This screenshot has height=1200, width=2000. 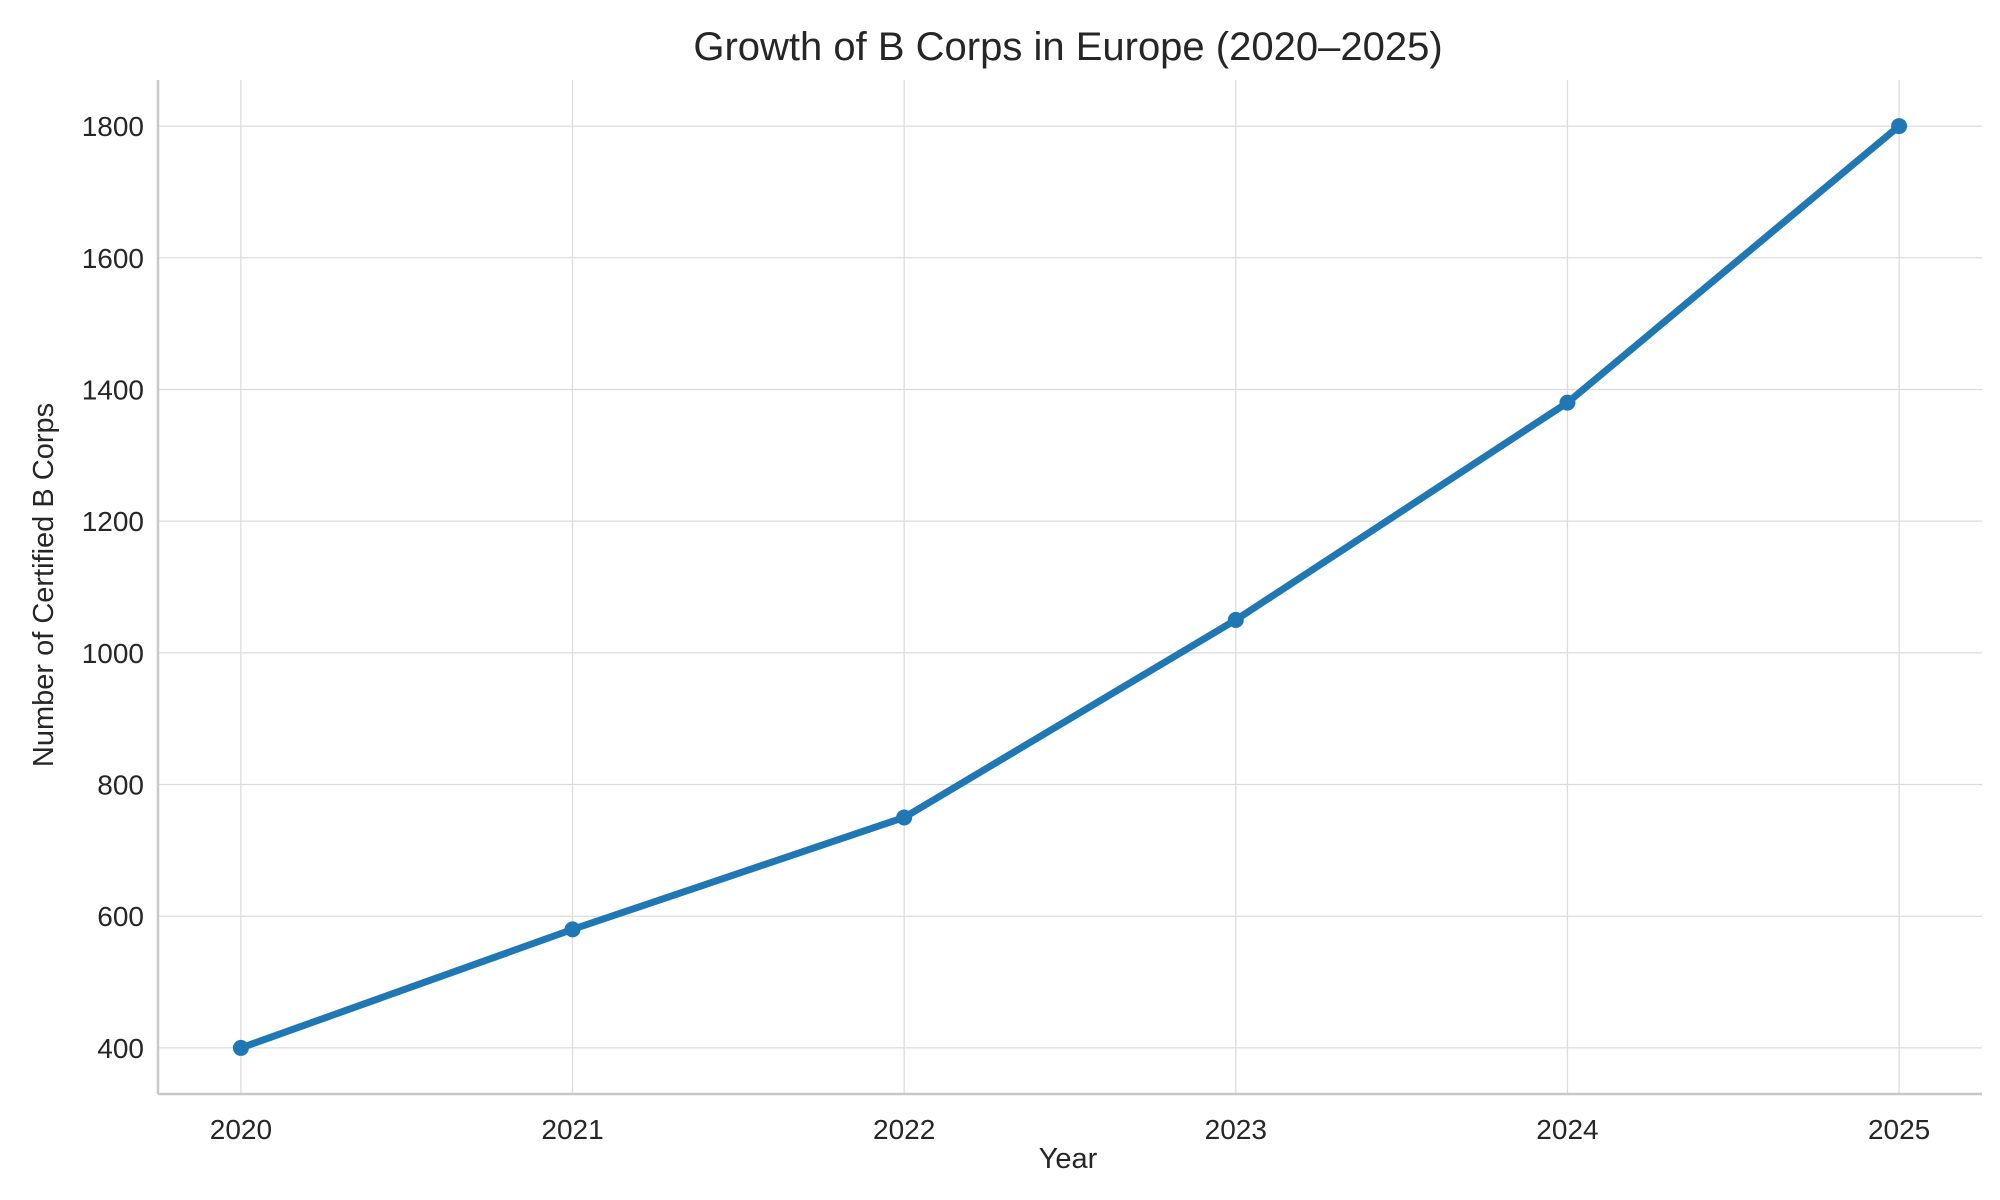 I want to click on y-tick-label: 1600, so click(x=113, y=258).